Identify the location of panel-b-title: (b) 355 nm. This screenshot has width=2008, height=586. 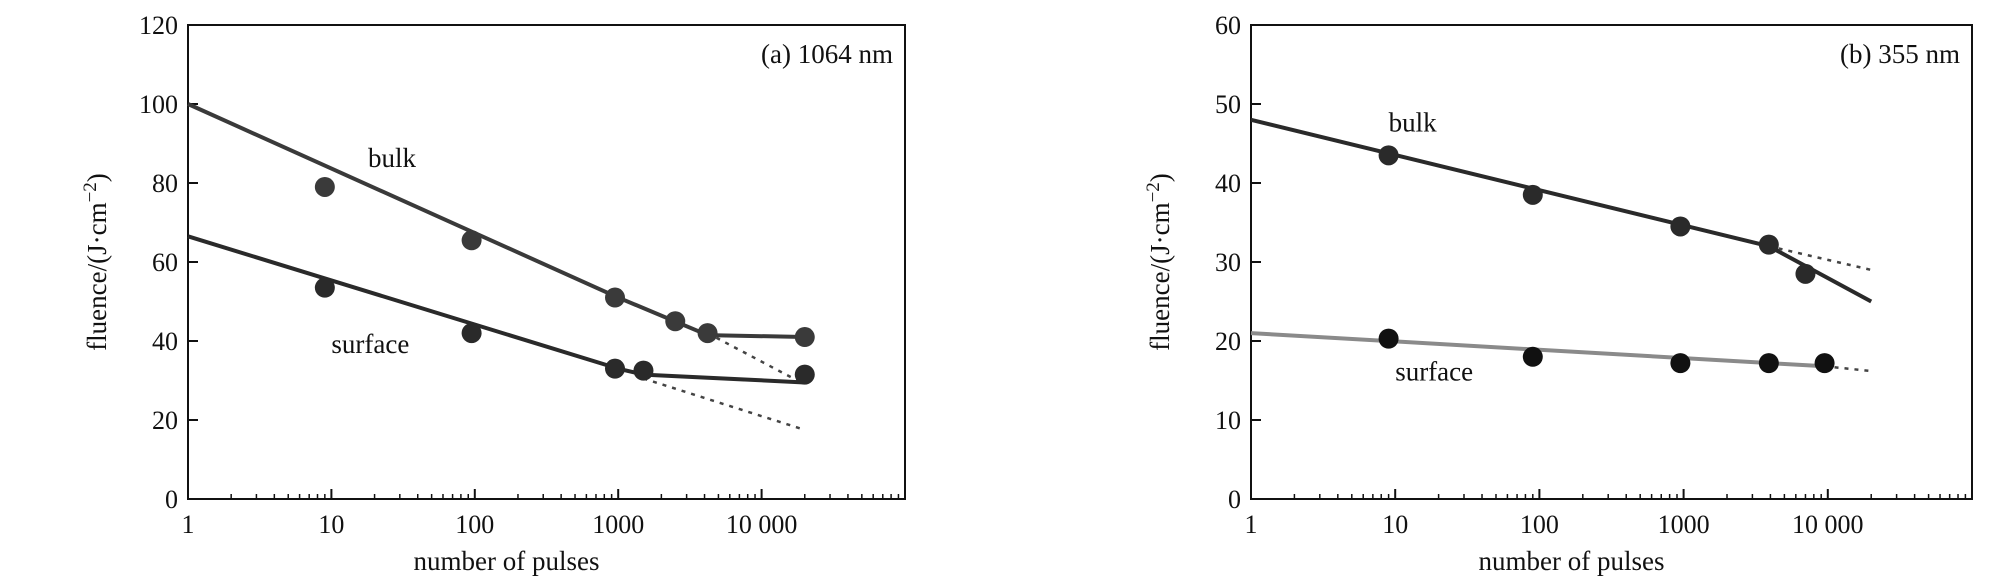
(1900, 54).